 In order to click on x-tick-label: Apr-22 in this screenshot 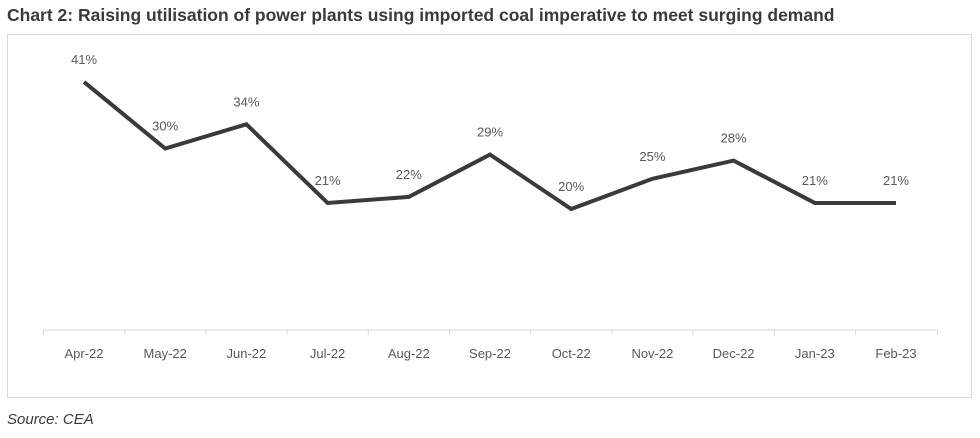, I will do `click(83, 353)`.